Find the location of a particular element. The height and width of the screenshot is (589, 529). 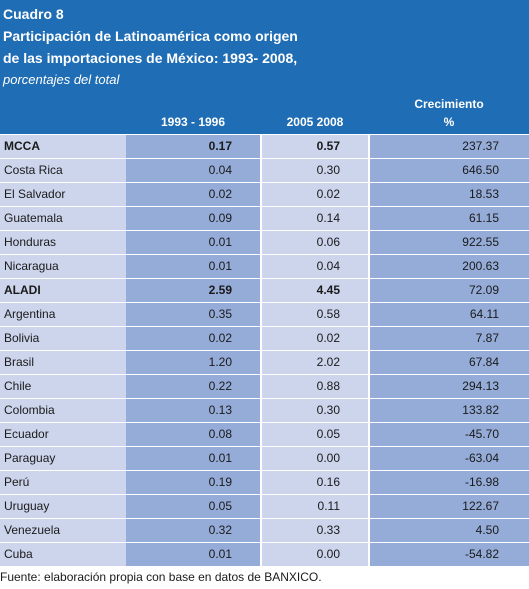

value-growth: 7.87 is located at coordinates (449, 338).